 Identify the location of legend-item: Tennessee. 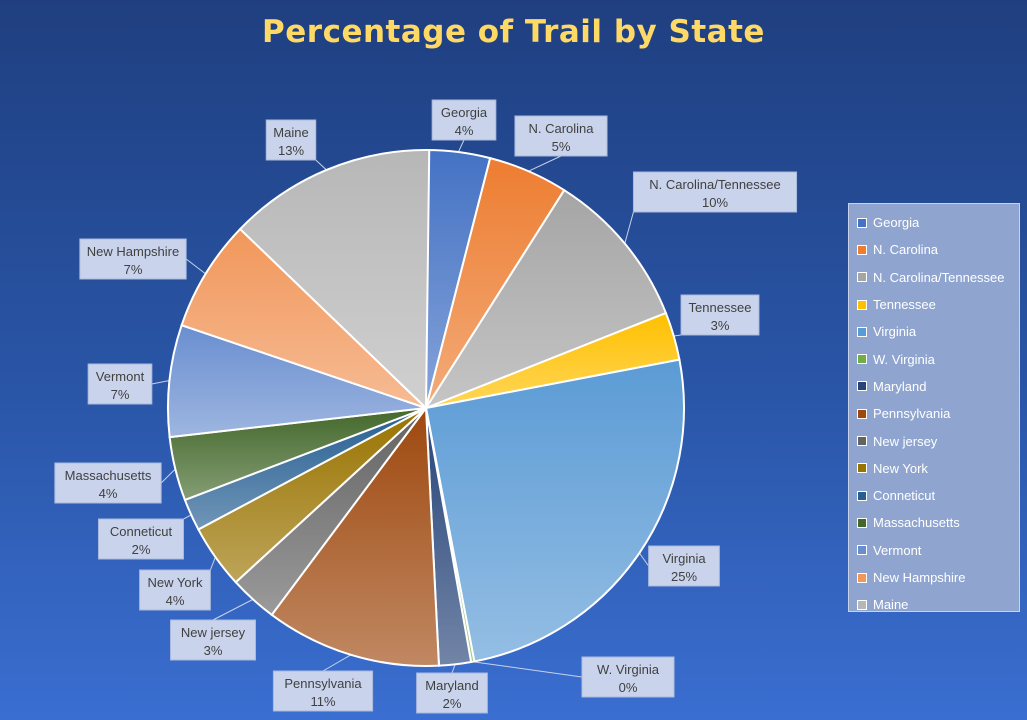
(934, 304).